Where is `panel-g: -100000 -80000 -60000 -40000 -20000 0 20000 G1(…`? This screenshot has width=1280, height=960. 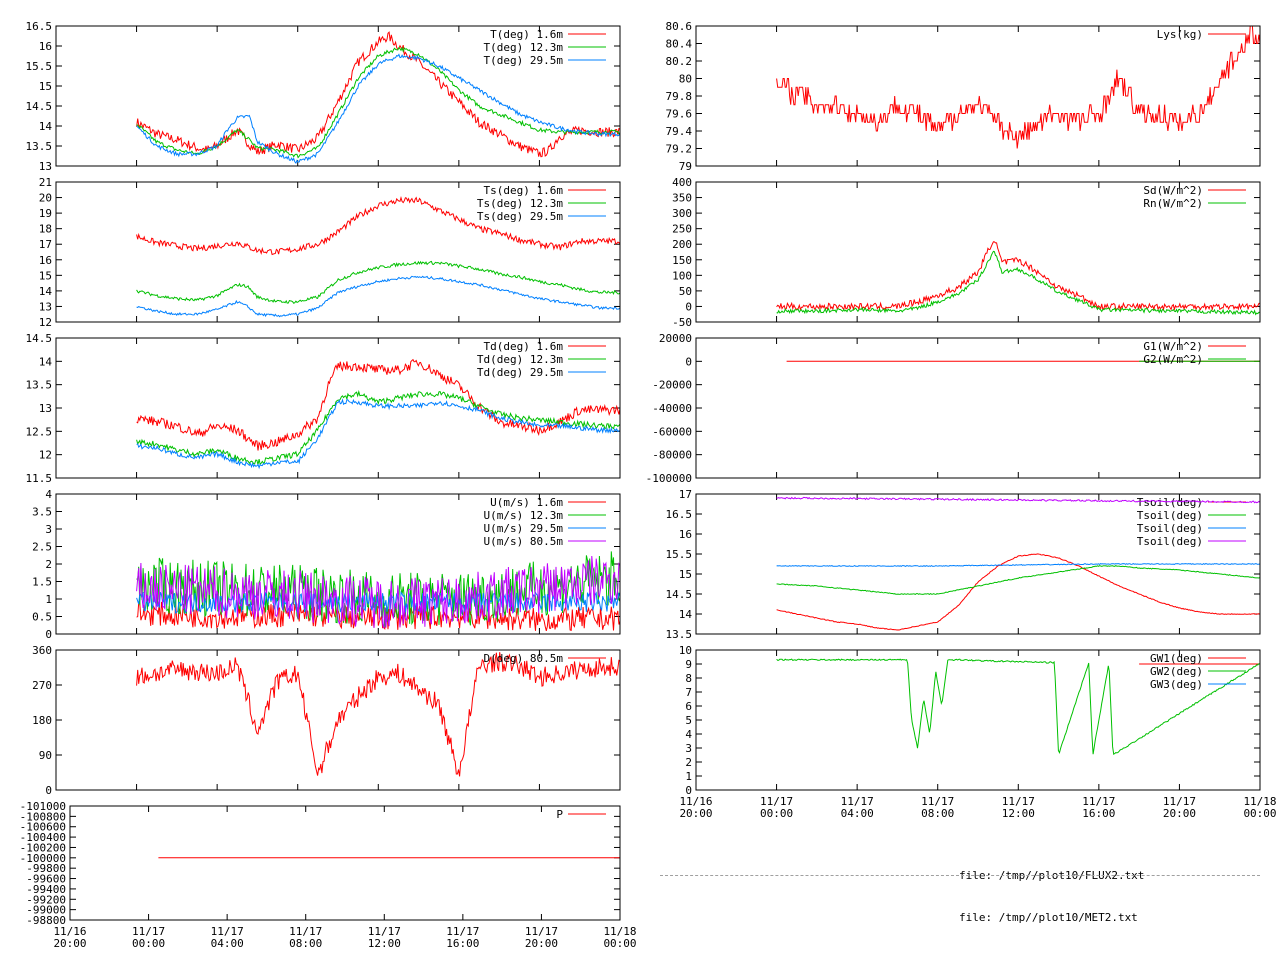 panel-g: -100000 -80000 -60000 -40000 -20000 0 20000 G1(… is located at coordinates (953, 408).